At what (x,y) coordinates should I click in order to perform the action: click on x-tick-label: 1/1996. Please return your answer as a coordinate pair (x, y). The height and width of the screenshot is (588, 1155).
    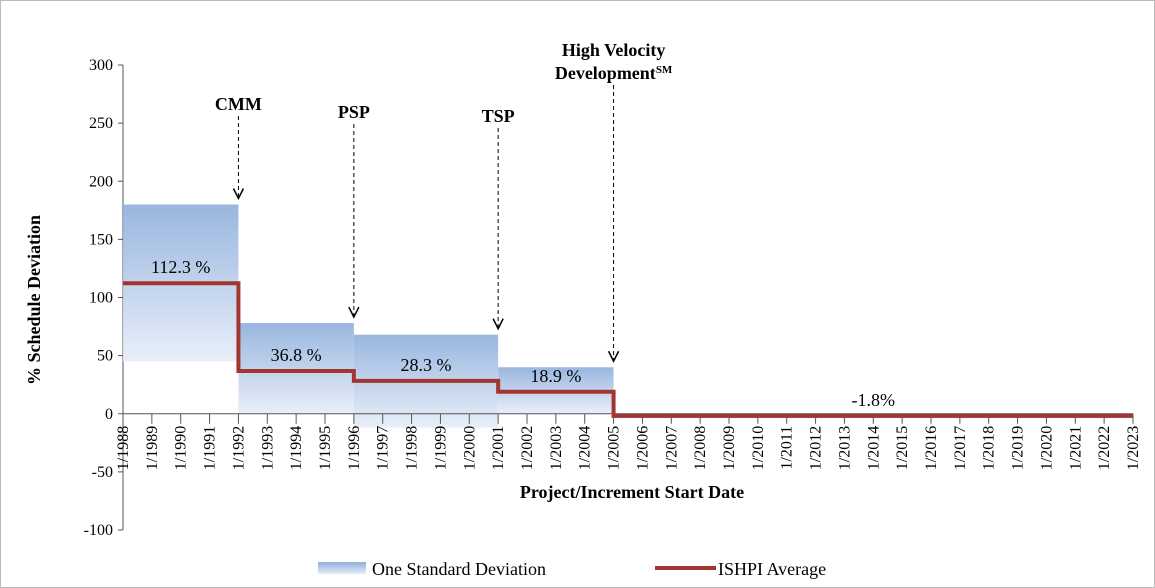
    Looking at the image, I should click on (354, 448).